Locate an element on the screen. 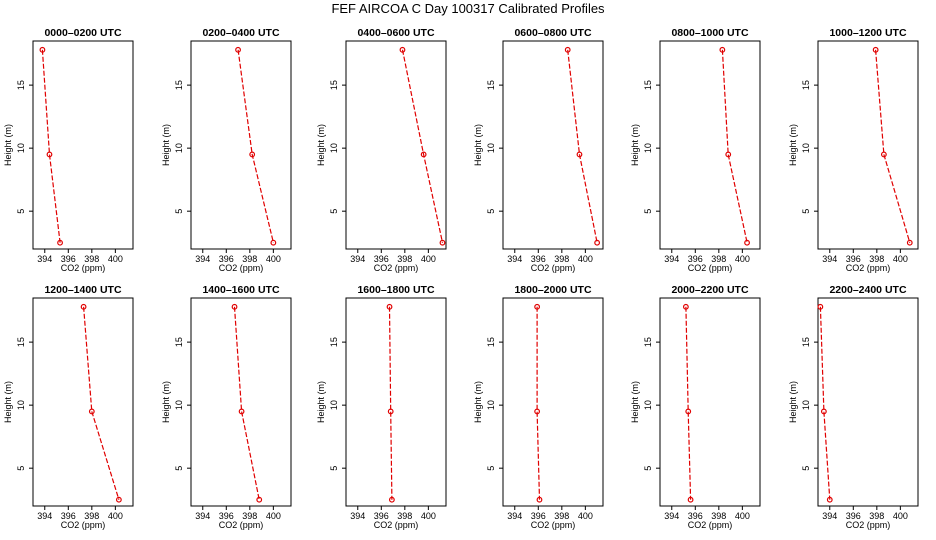 This screenshot has height=540, width=936. panel-title: 0000–0200 UTC is located at coordinates (82, 33).